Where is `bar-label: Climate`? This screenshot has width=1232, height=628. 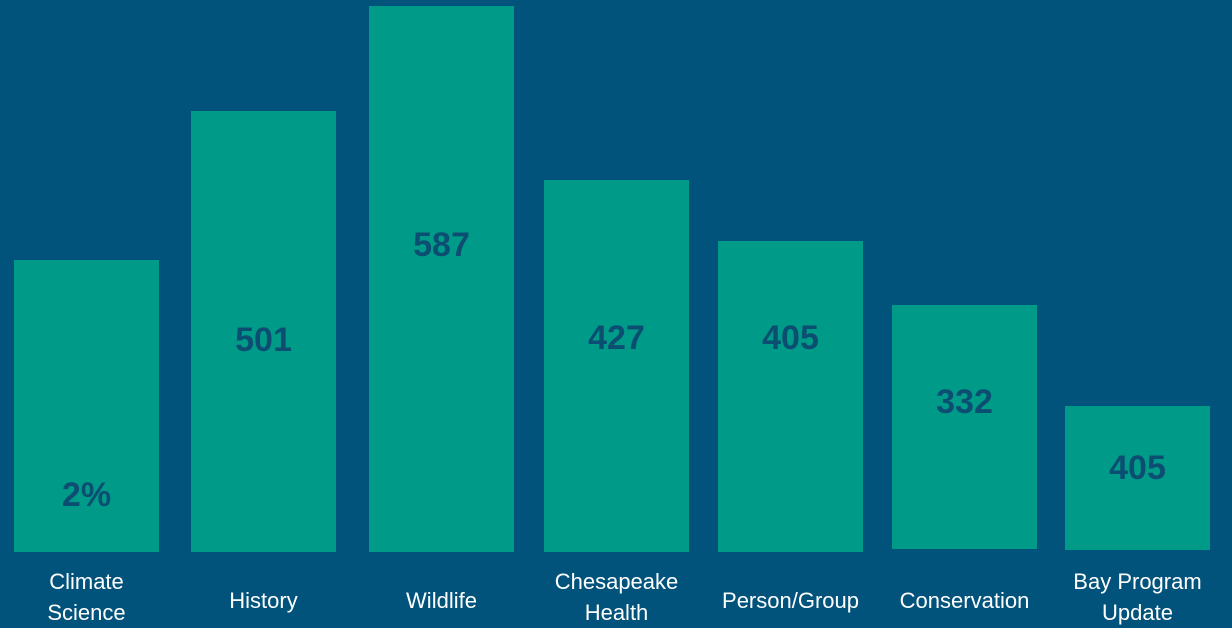 bar-label: Climate is located at coordinates (86, 581).